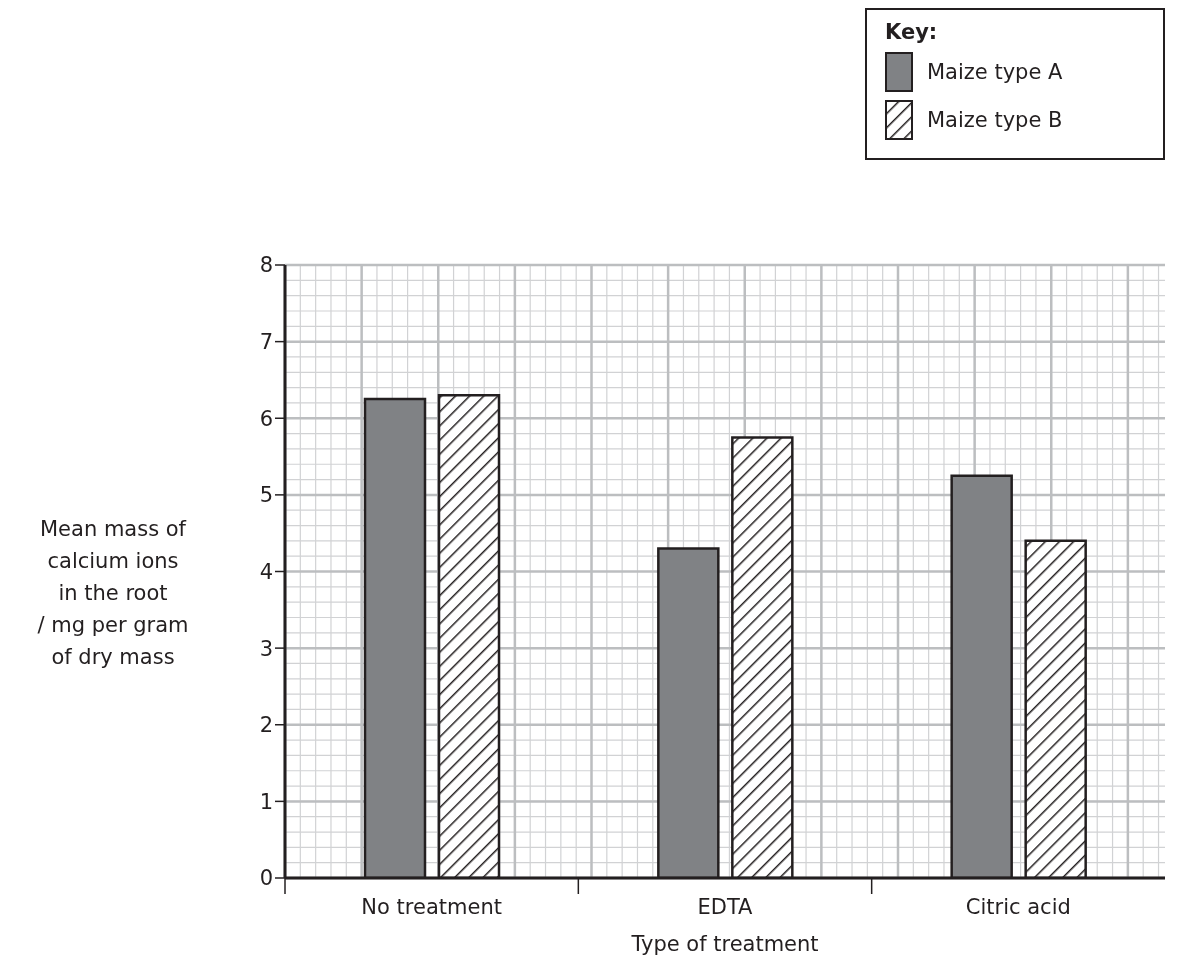  Describe the element at coordinates (266, 495) in the screenshot. I see `y-tick-label: 5` at that location.